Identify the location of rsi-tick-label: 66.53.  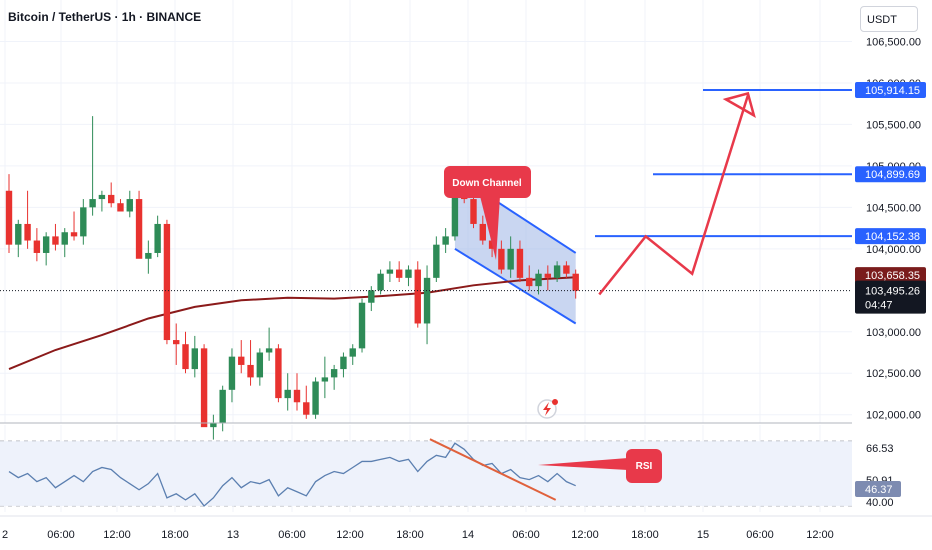
(880, 449).